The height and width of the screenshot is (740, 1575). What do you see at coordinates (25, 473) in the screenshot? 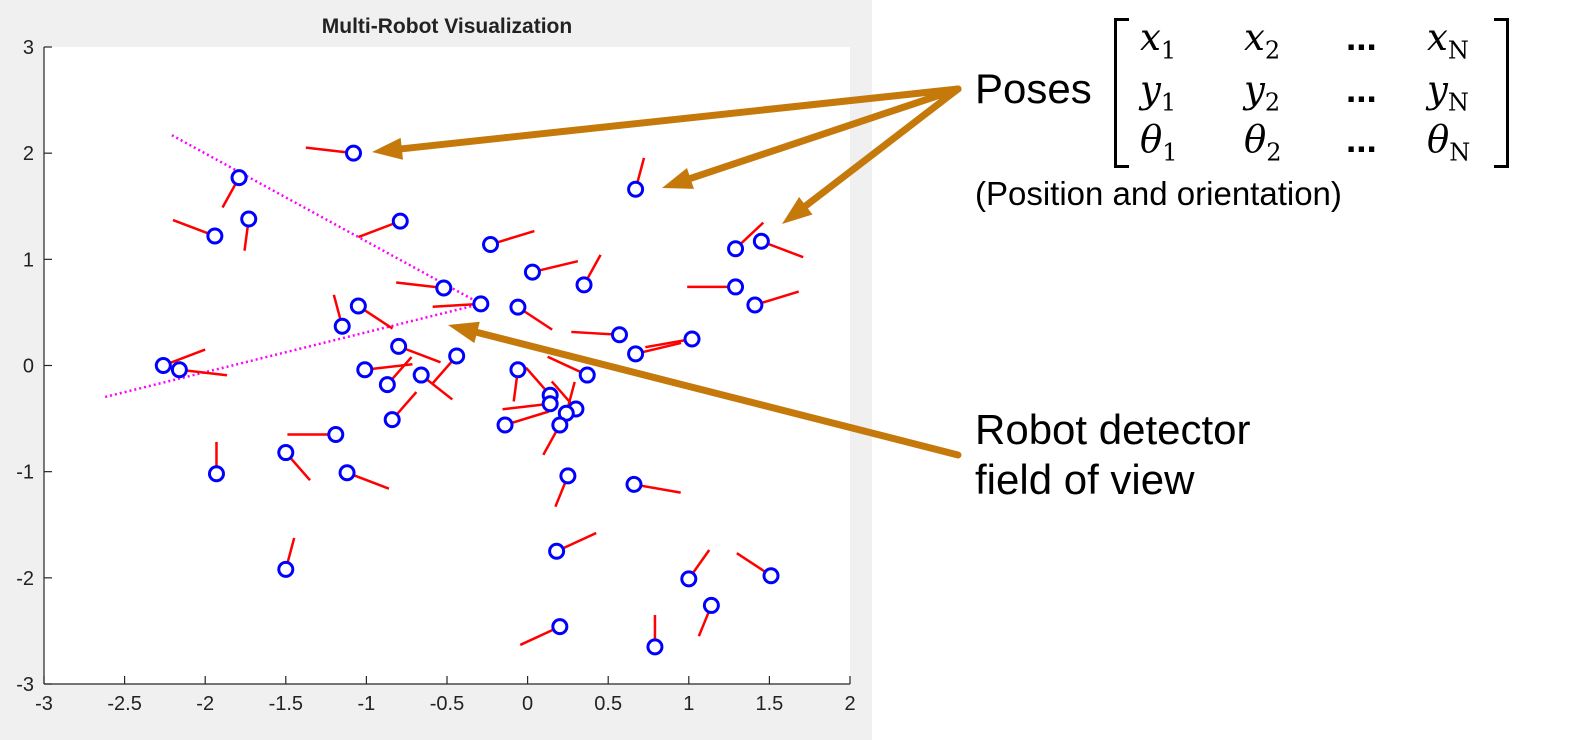
I see `y-tick-label: -1` at bounding box center [25, 473].